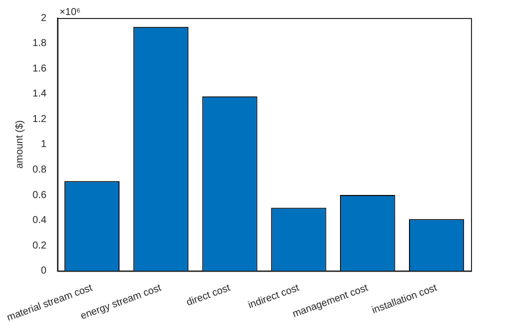 This screenshot has height=329, width=509. What do you see at coordinates (20, 144) in the screenshot?
I see `y-axis-title: amount ($)` at bounding box center [20, 144].